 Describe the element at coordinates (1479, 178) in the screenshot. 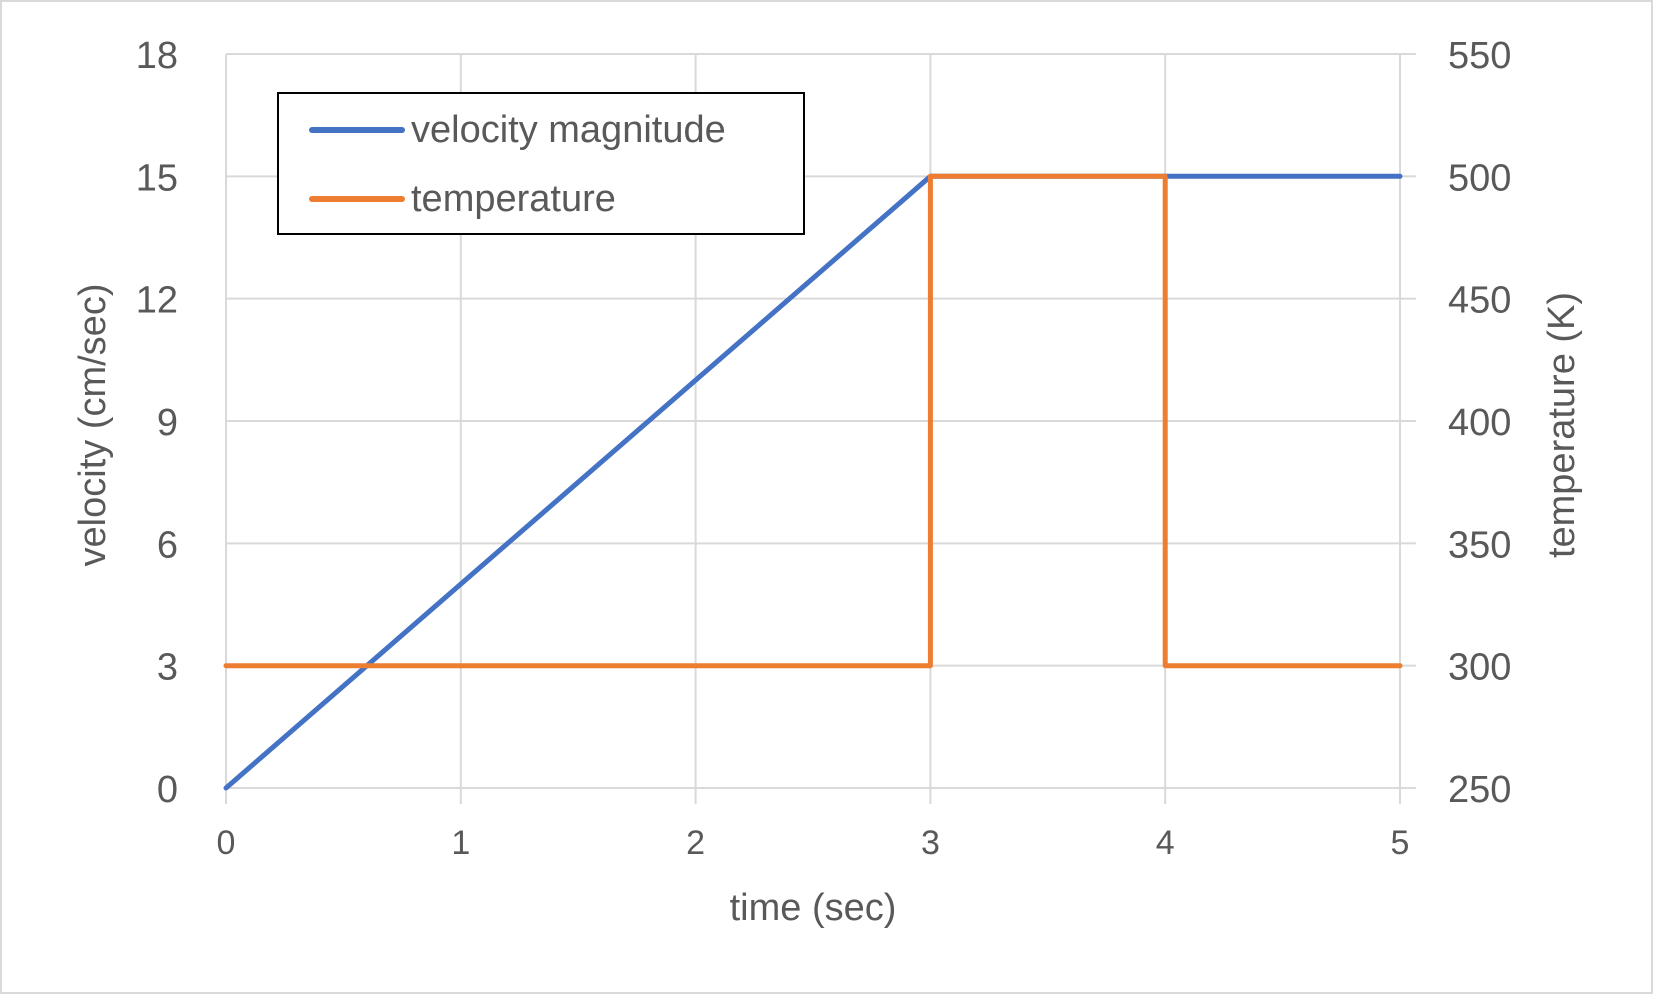

I see `y2-tick-label-500: 500` at that location.